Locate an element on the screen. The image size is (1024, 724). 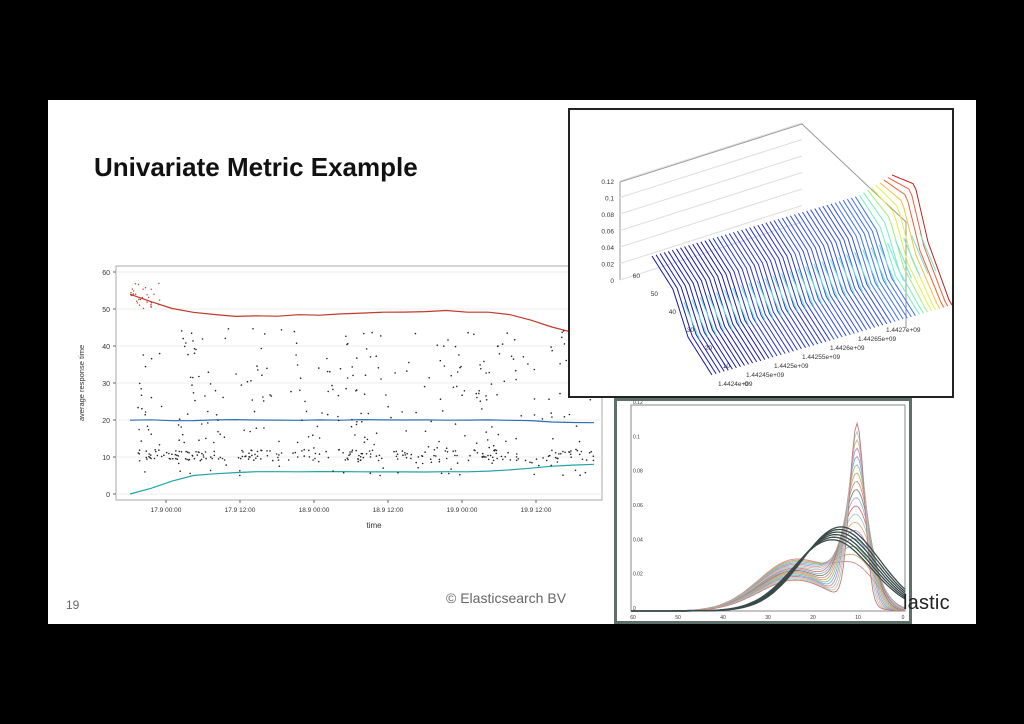
x-tick-label: 1.4426e+09 is located at coordinates (847, 348).